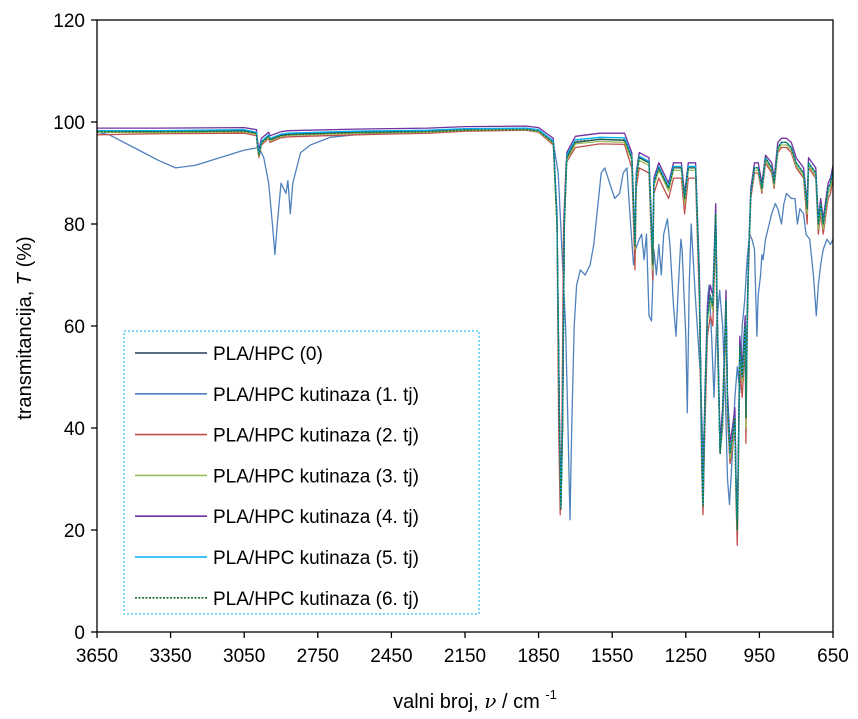 The width and height of the screenshot is (858, 719). What do you see at coordinates (316, 395) in the screenshot?
I see `legend-label-2: PLA/HPC kutinaza (1. tj)` at bounding box center [316, 395].